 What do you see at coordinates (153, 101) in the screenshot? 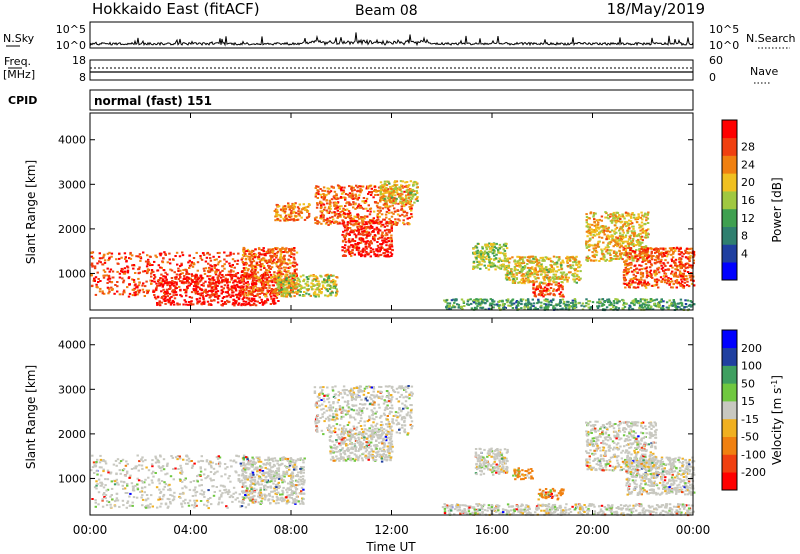
I see `cpid-value: normal (fast) 151` at bounding box center [153, 101].